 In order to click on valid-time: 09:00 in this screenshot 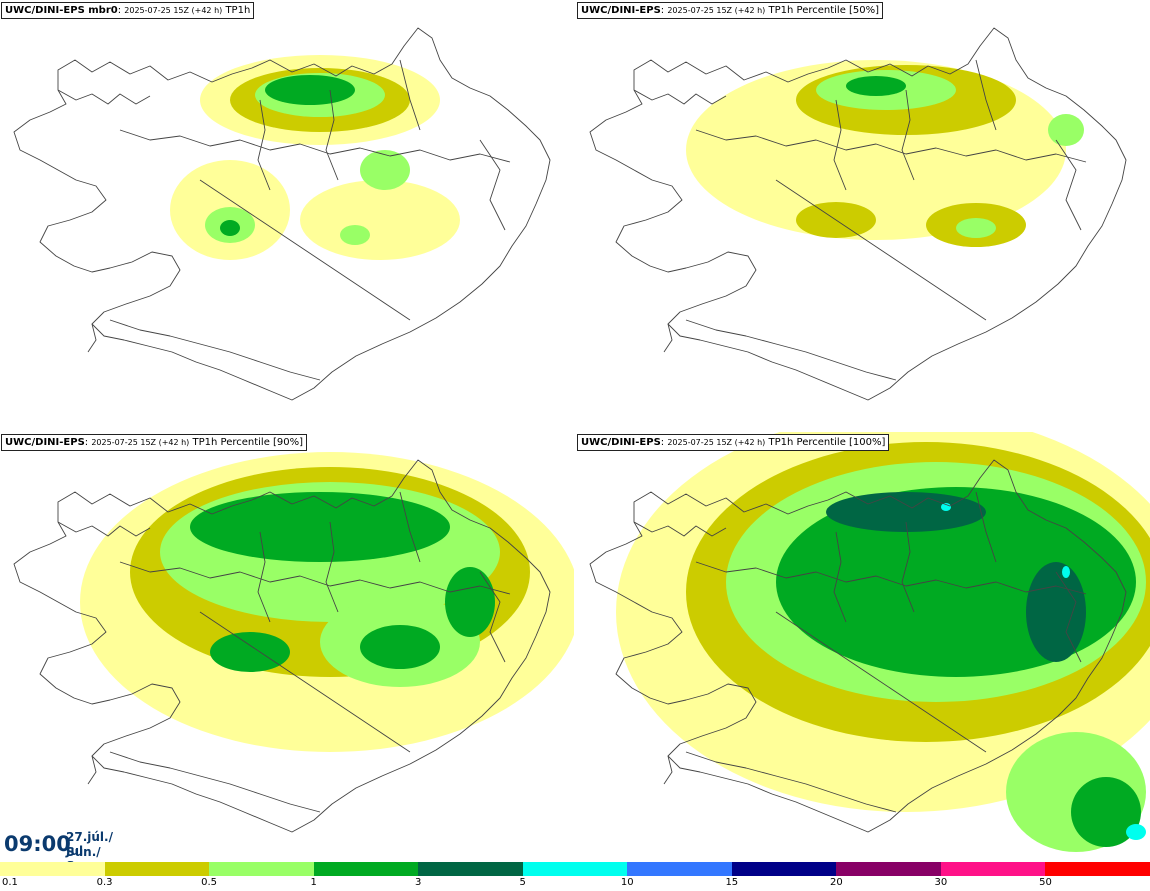, I will do `click(37, 844)`.